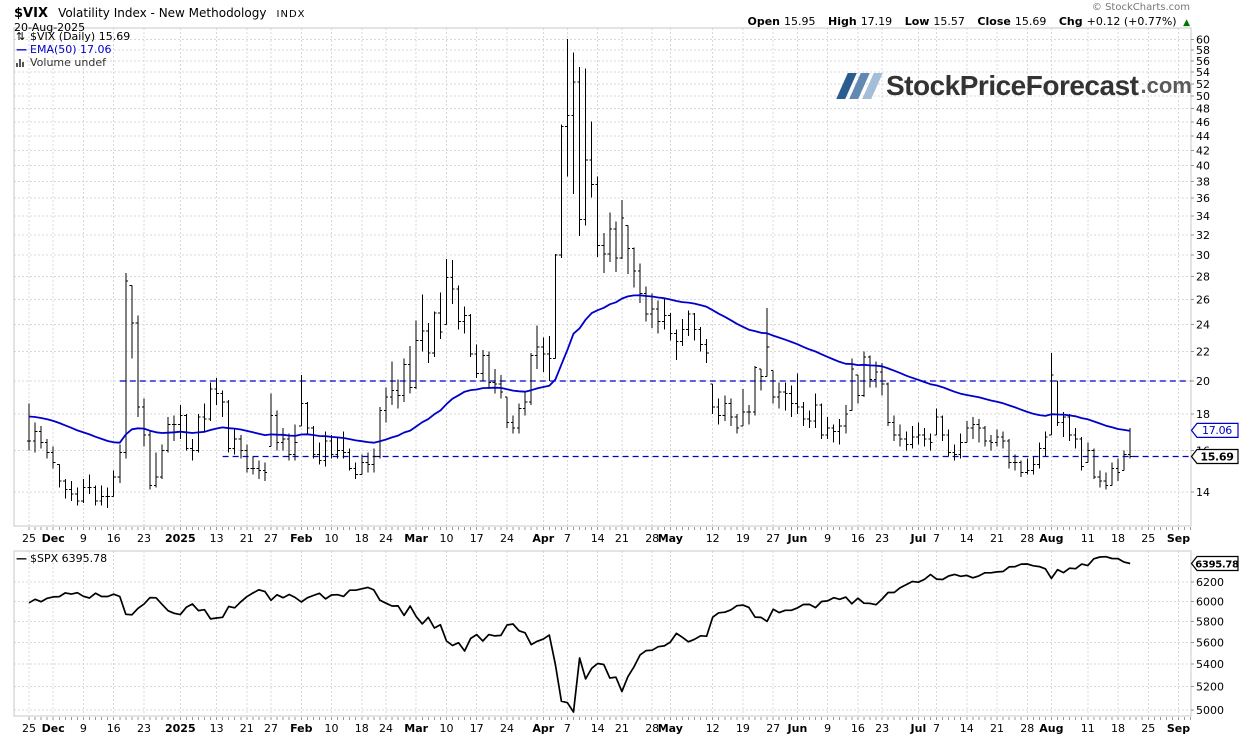 Image resolution: width=1240 pixels, height=737 pixels. I want to click on svg-text: Jun, so click(797, 538).